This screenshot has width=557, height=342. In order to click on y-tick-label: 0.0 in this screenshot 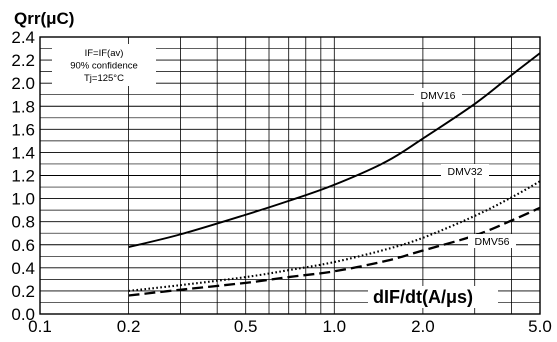, I will do `click(23, 314)`.